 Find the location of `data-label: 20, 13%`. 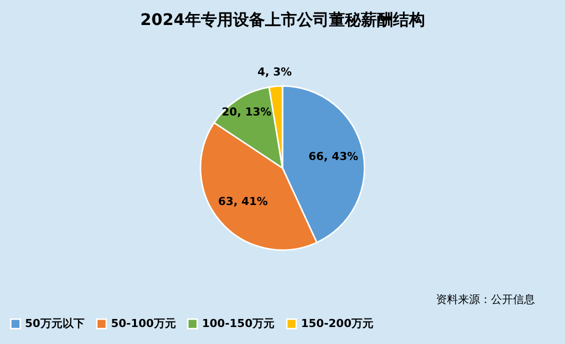

data-label: 20, 13% is located at coordinates (247, 112).